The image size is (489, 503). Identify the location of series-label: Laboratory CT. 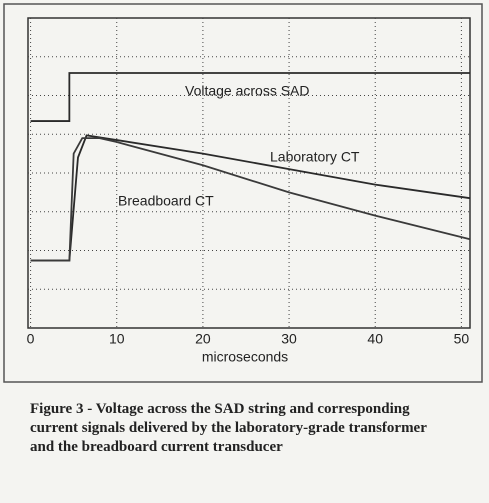
(315, 157).